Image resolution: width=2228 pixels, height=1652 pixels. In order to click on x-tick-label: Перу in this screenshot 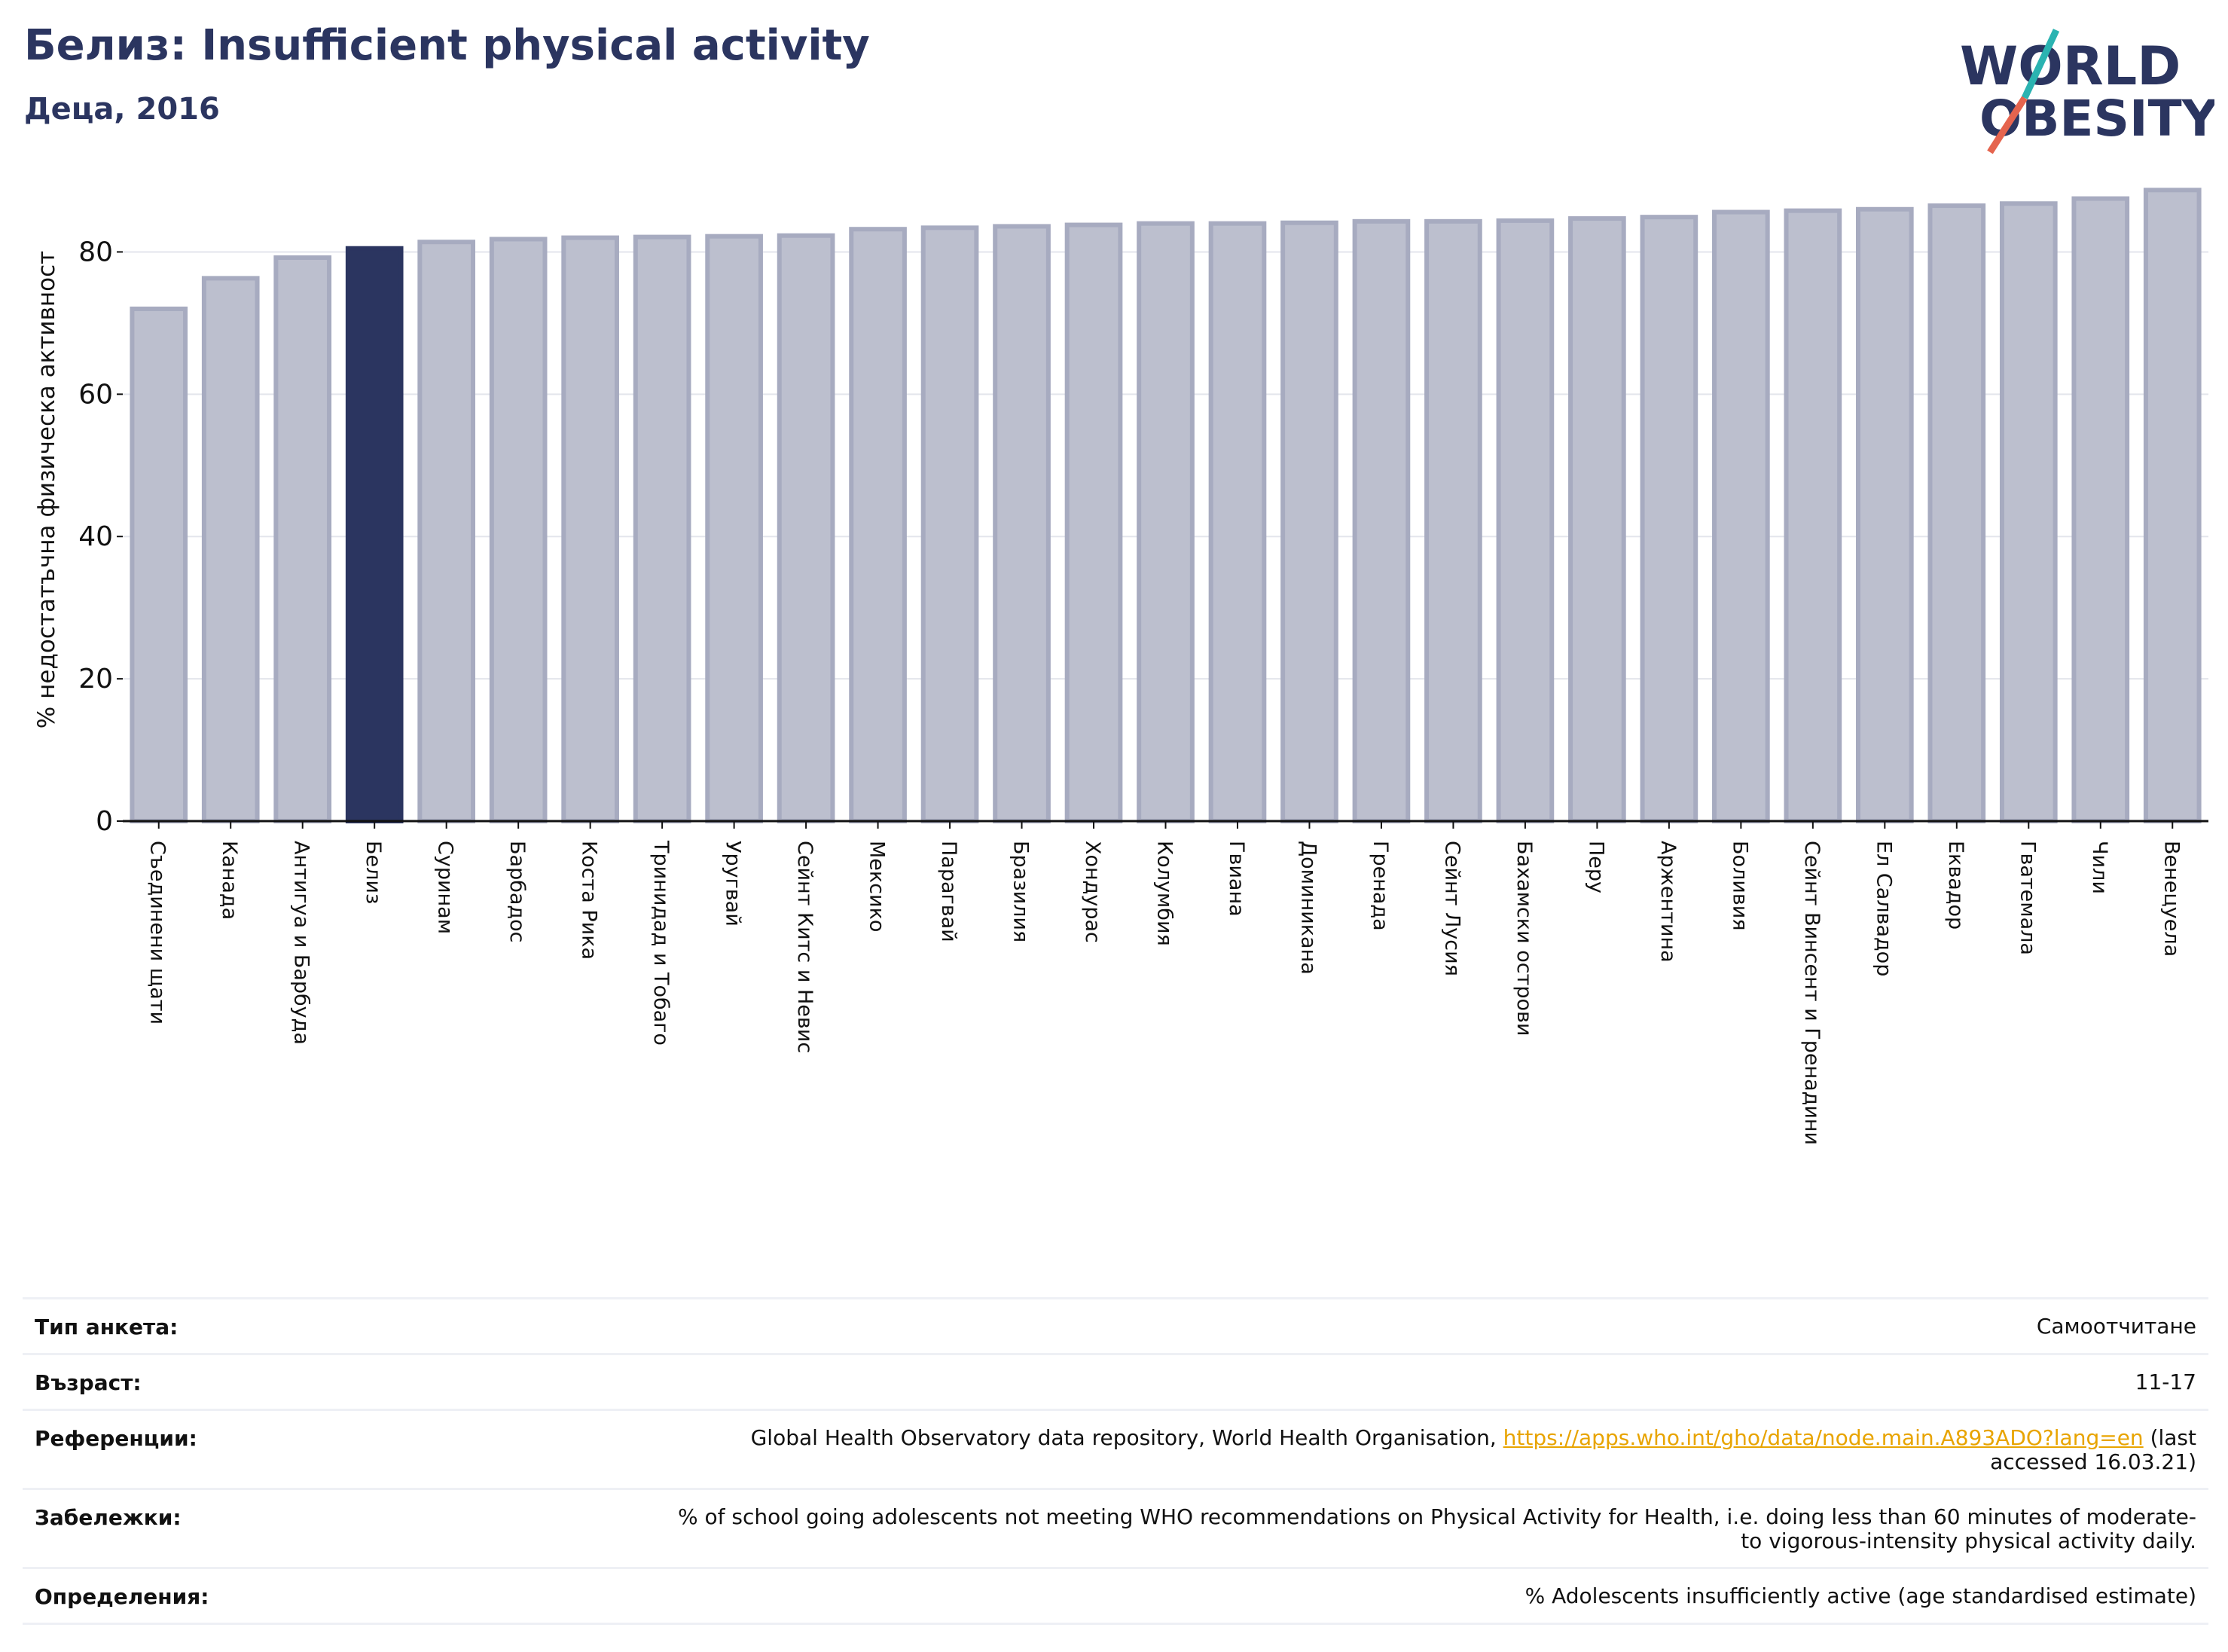, I will do `click(1595, 867)`.